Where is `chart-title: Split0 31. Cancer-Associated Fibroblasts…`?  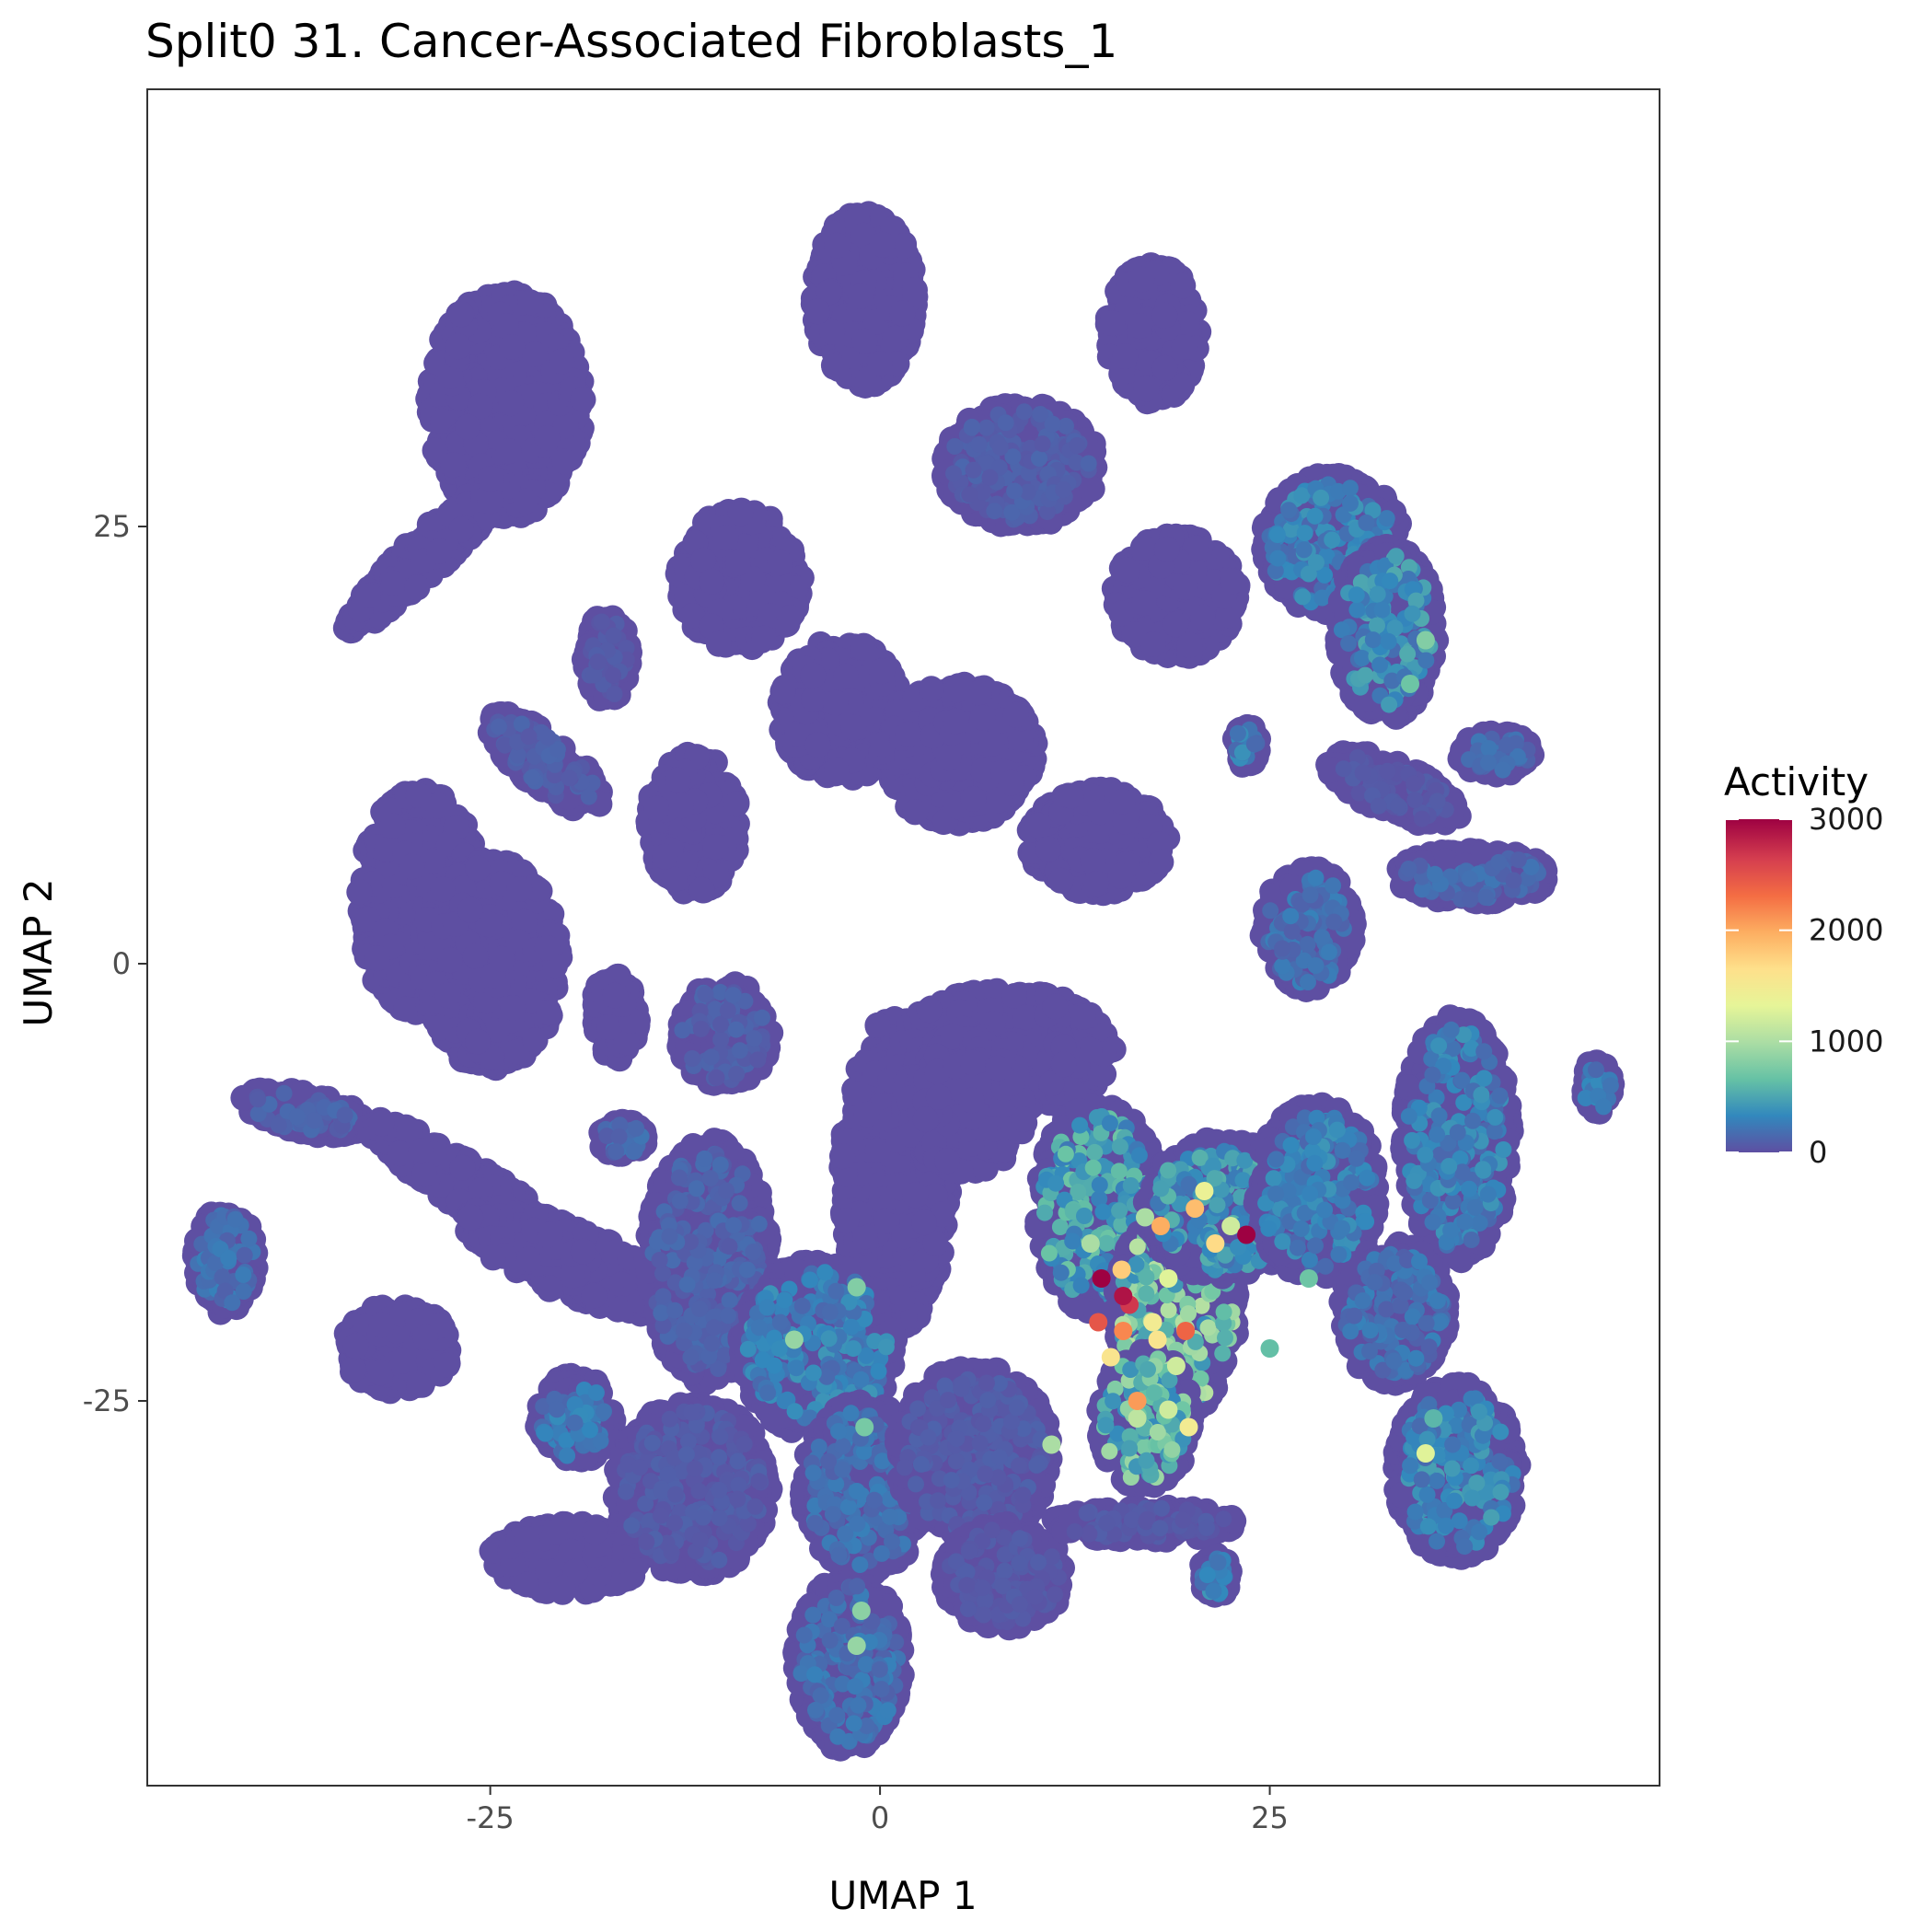
chart-title: Split0 31. Cancer-Associated Fibroblasts… is located at coordinates (631, 42).